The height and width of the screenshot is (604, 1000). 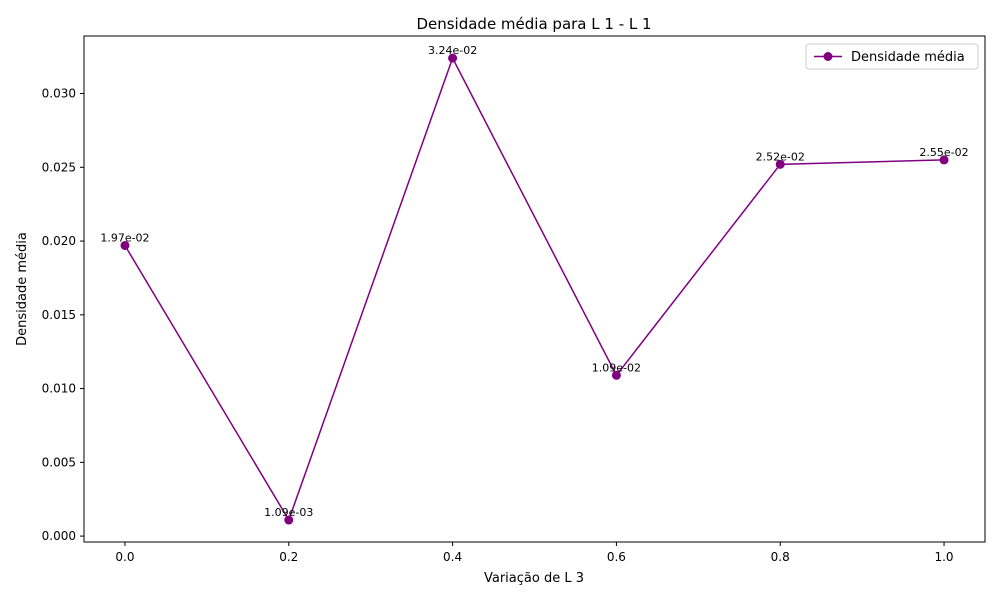 I want to click on y-tick-label: 0.025, so click(x=59, y=167).